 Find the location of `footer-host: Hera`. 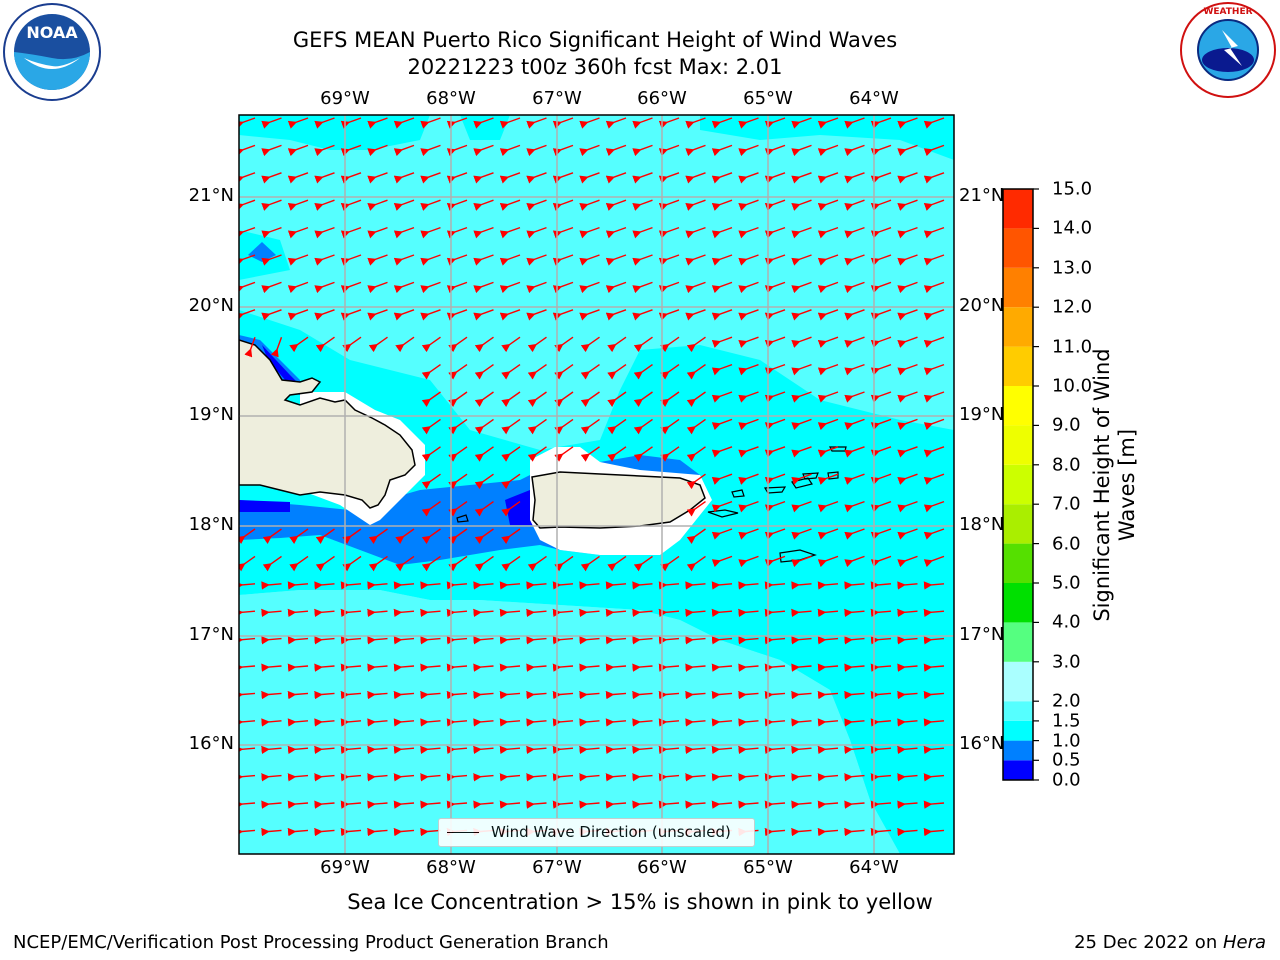

footer-host: Hera is located at coordinates (1244, 942).